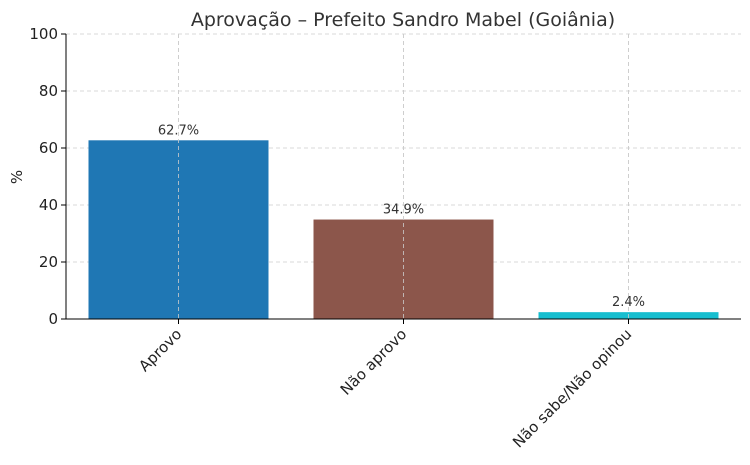 The height and width of the screenshot is (465, 750). I want to click on data-label: 2.4%, so click(628, 302).